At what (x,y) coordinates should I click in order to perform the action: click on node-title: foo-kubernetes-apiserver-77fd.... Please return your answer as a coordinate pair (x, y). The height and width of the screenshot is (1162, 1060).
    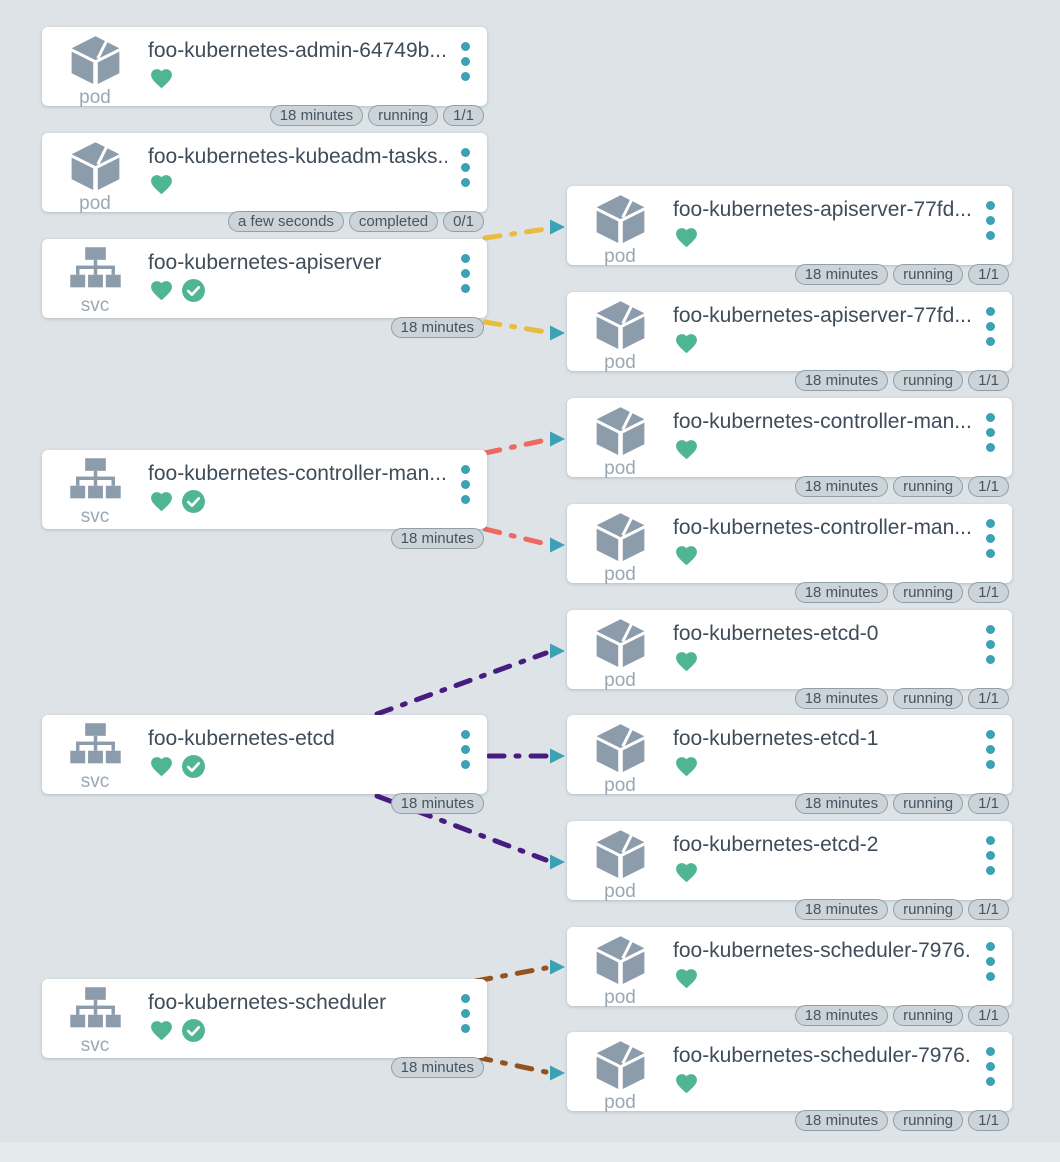
    Looking at the image, I should click on (822, 209).